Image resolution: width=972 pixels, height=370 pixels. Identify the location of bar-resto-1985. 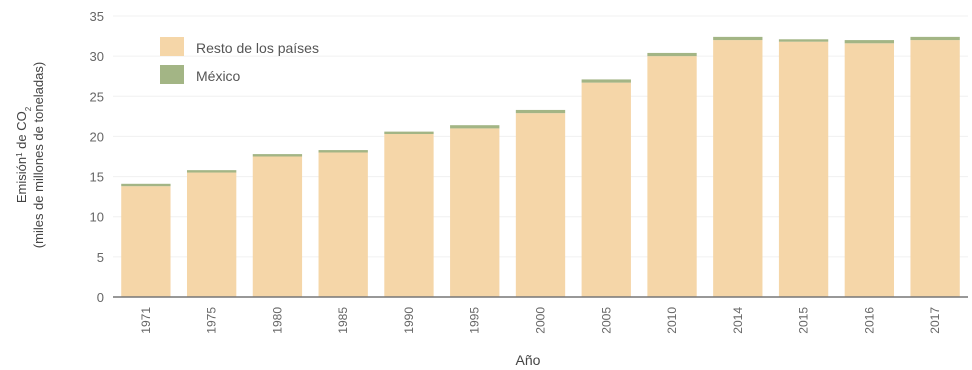
(343, 224).